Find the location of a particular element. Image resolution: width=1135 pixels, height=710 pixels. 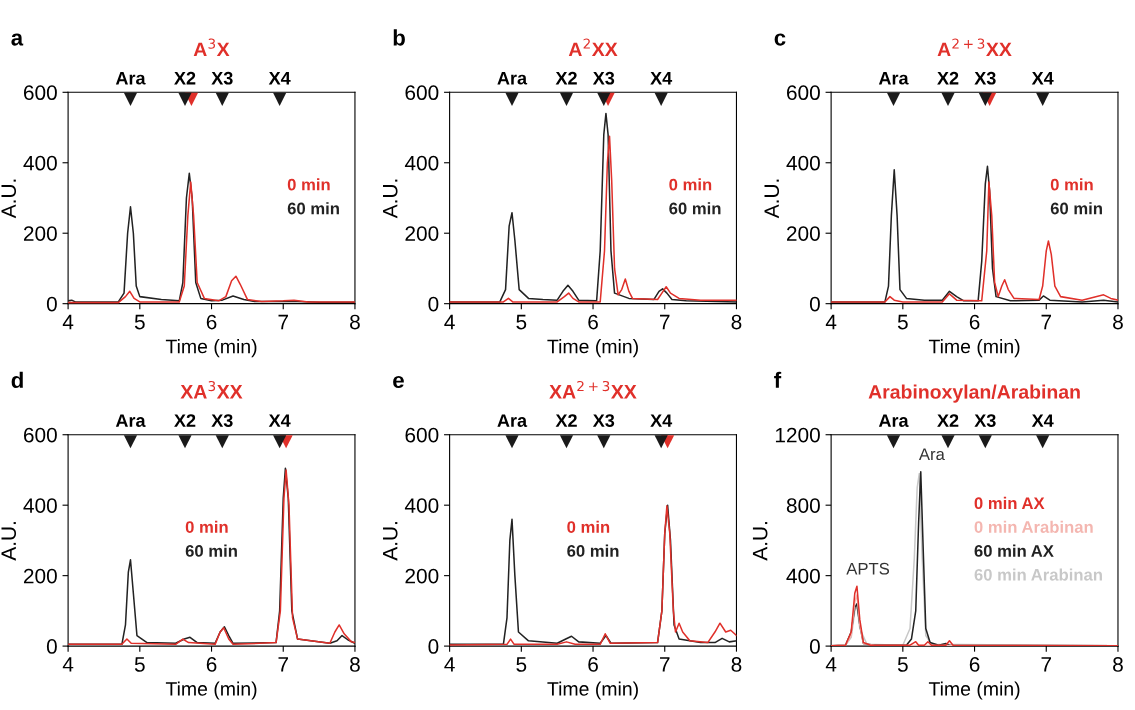

text: d is located at coordinates (17, 380).